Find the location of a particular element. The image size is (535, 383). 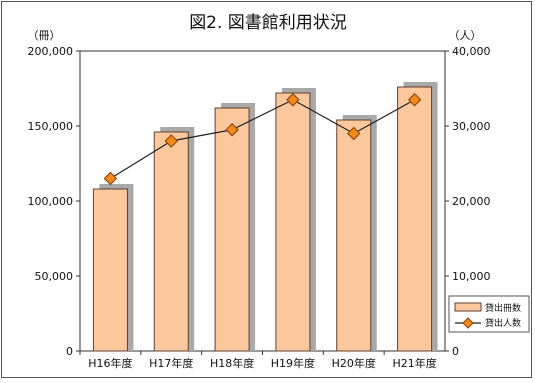

left-tick-label: 150,000 is located at coordinates (51, 126).